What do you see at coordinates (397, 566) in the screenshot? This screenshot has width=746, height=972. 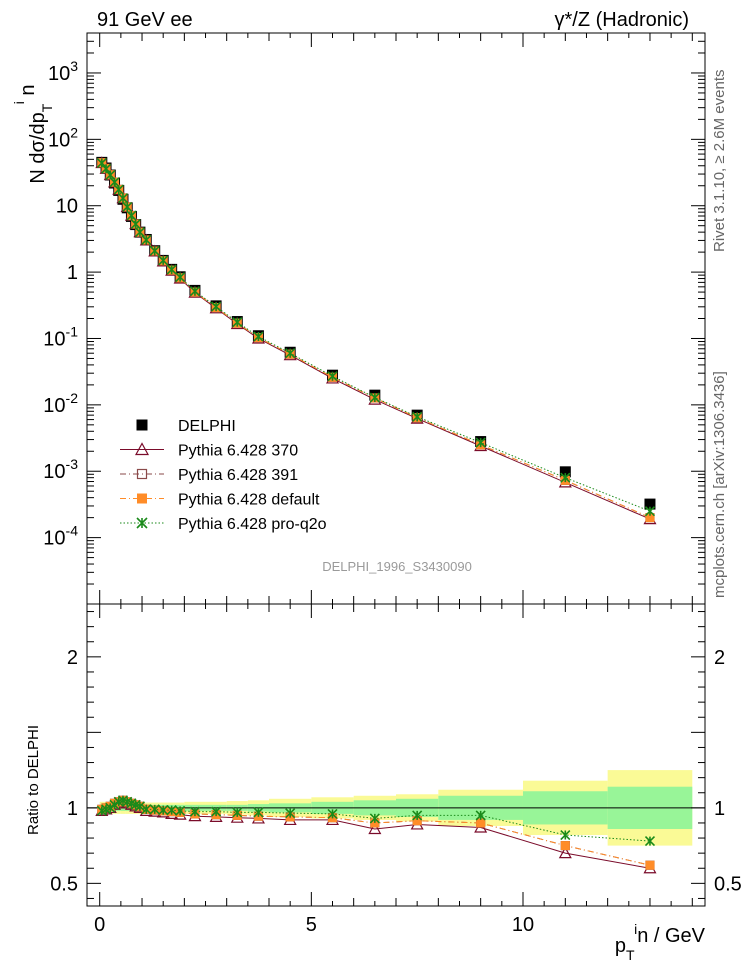 I see `watermark: DELPHI_1996_S3430090` at bounding box center [397, 566].